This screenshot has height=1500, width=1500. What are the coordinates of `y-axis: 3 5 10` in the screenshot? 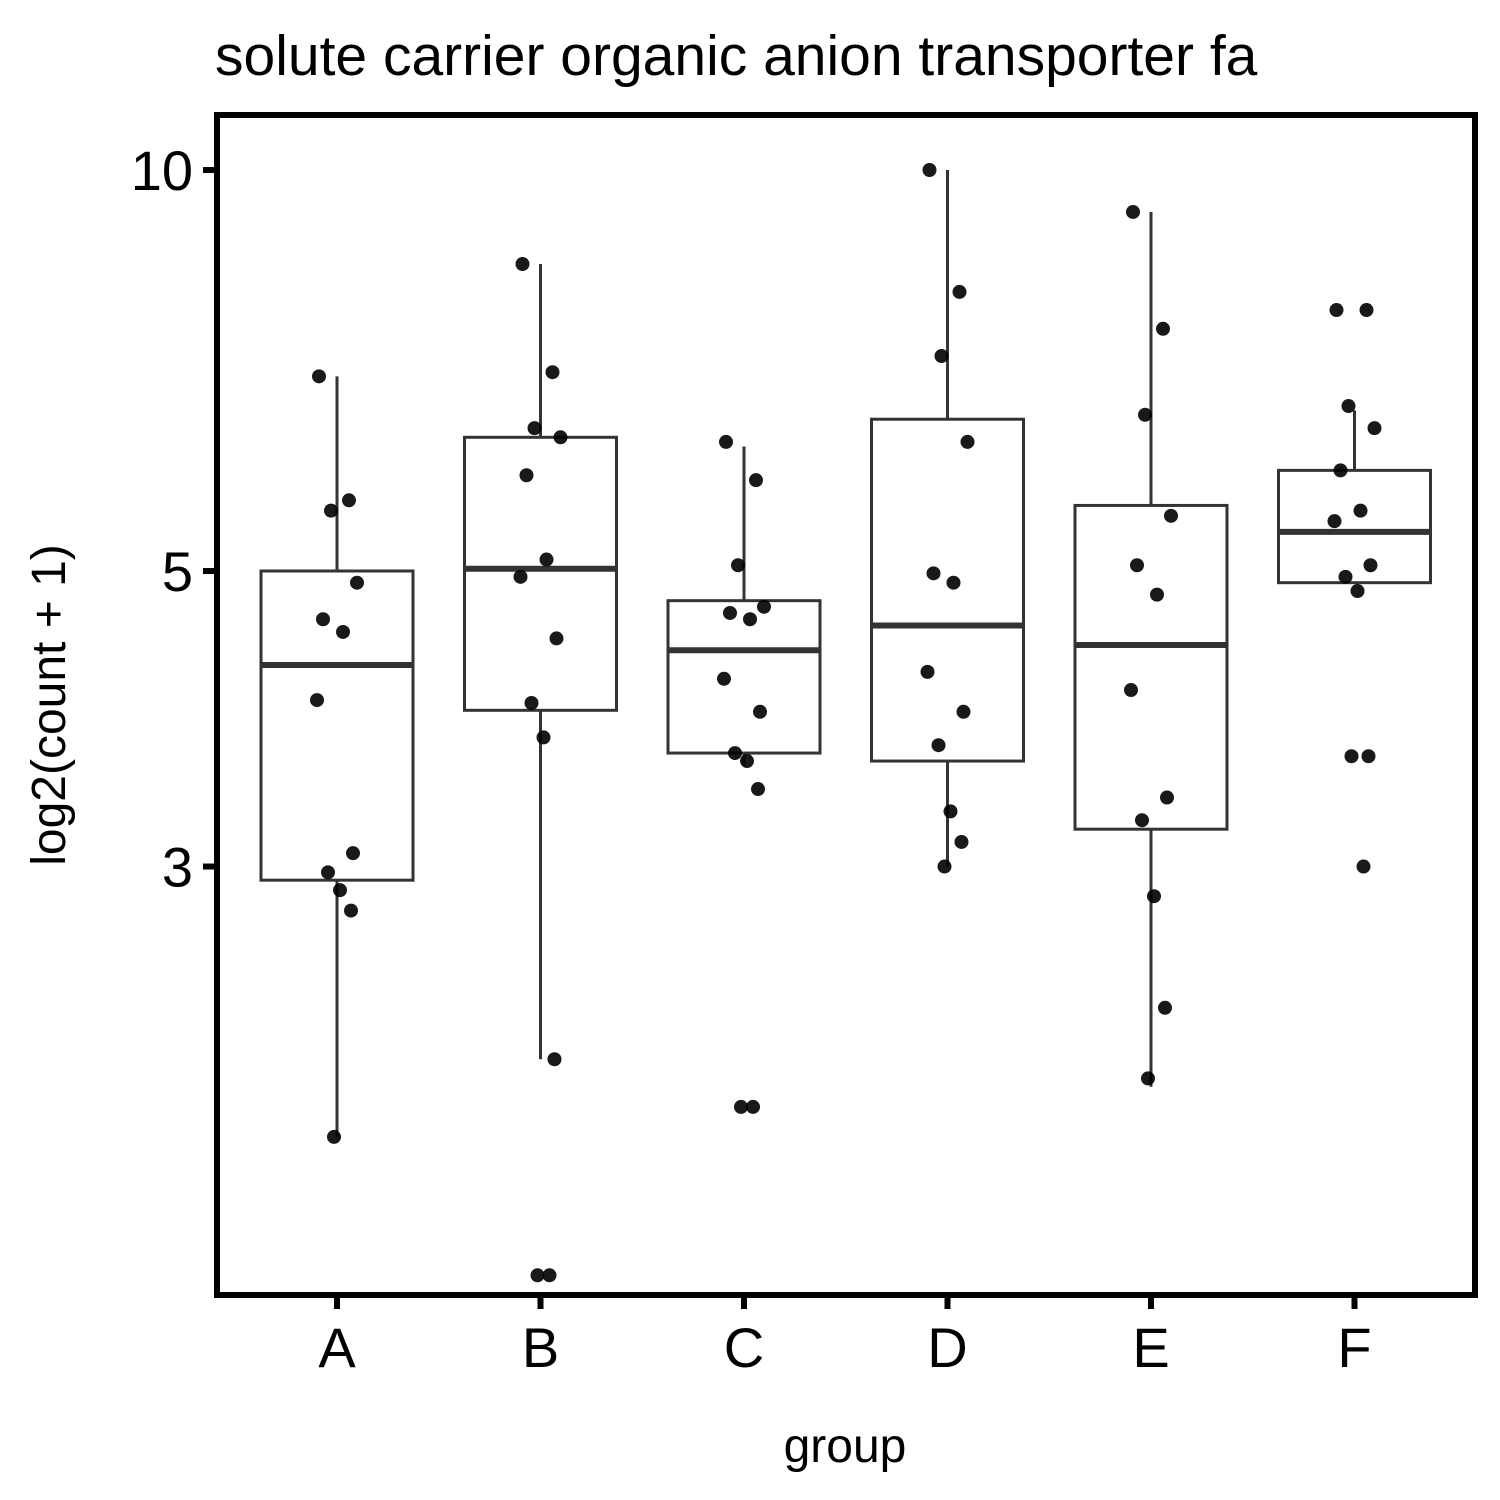 It's located at (174, 519).